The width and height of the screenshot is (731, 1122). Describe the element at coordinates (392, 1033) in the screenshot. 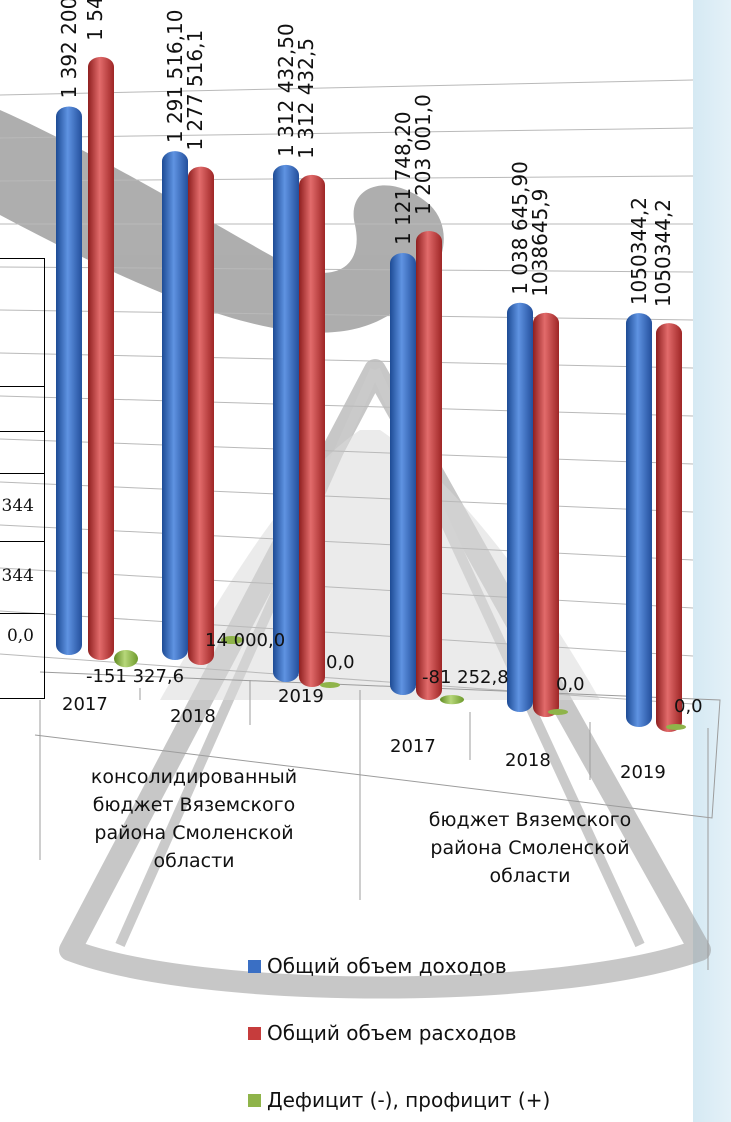

I see `legend-label-expense: Общий объем расходов` at that location.